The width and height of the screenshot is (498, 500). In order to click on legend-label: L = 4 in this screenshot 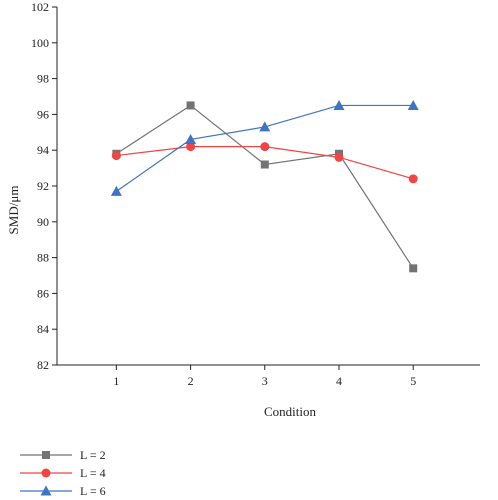, I will do `click(93, 473)`.